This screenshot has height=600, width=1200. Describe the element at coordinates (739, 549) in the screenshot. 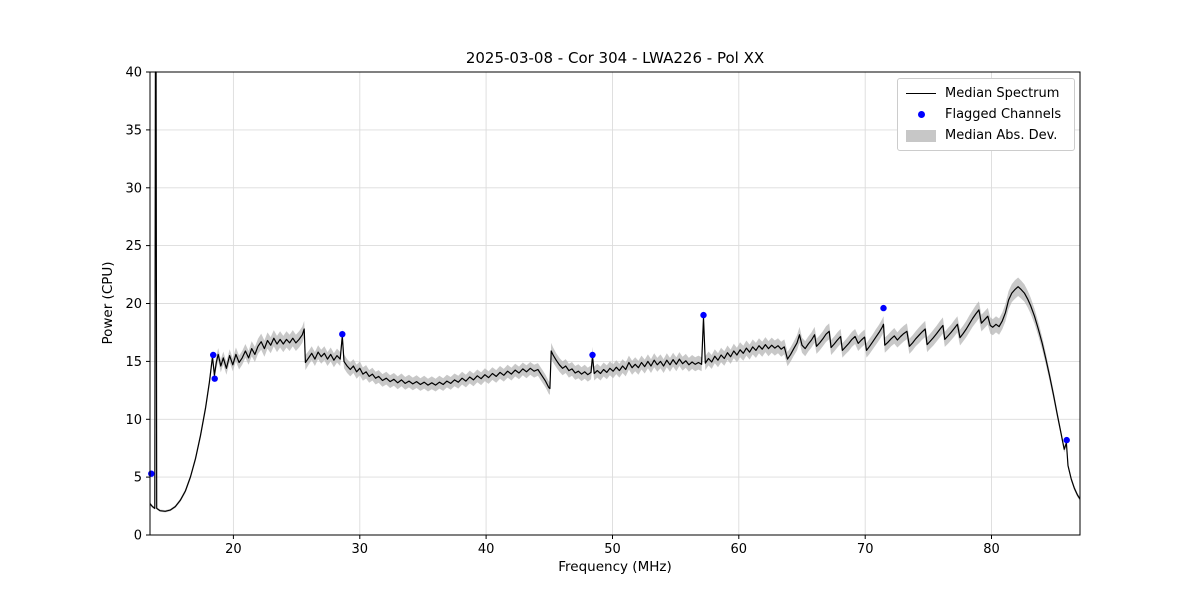

I see `x-tick-label: 60` at that location.